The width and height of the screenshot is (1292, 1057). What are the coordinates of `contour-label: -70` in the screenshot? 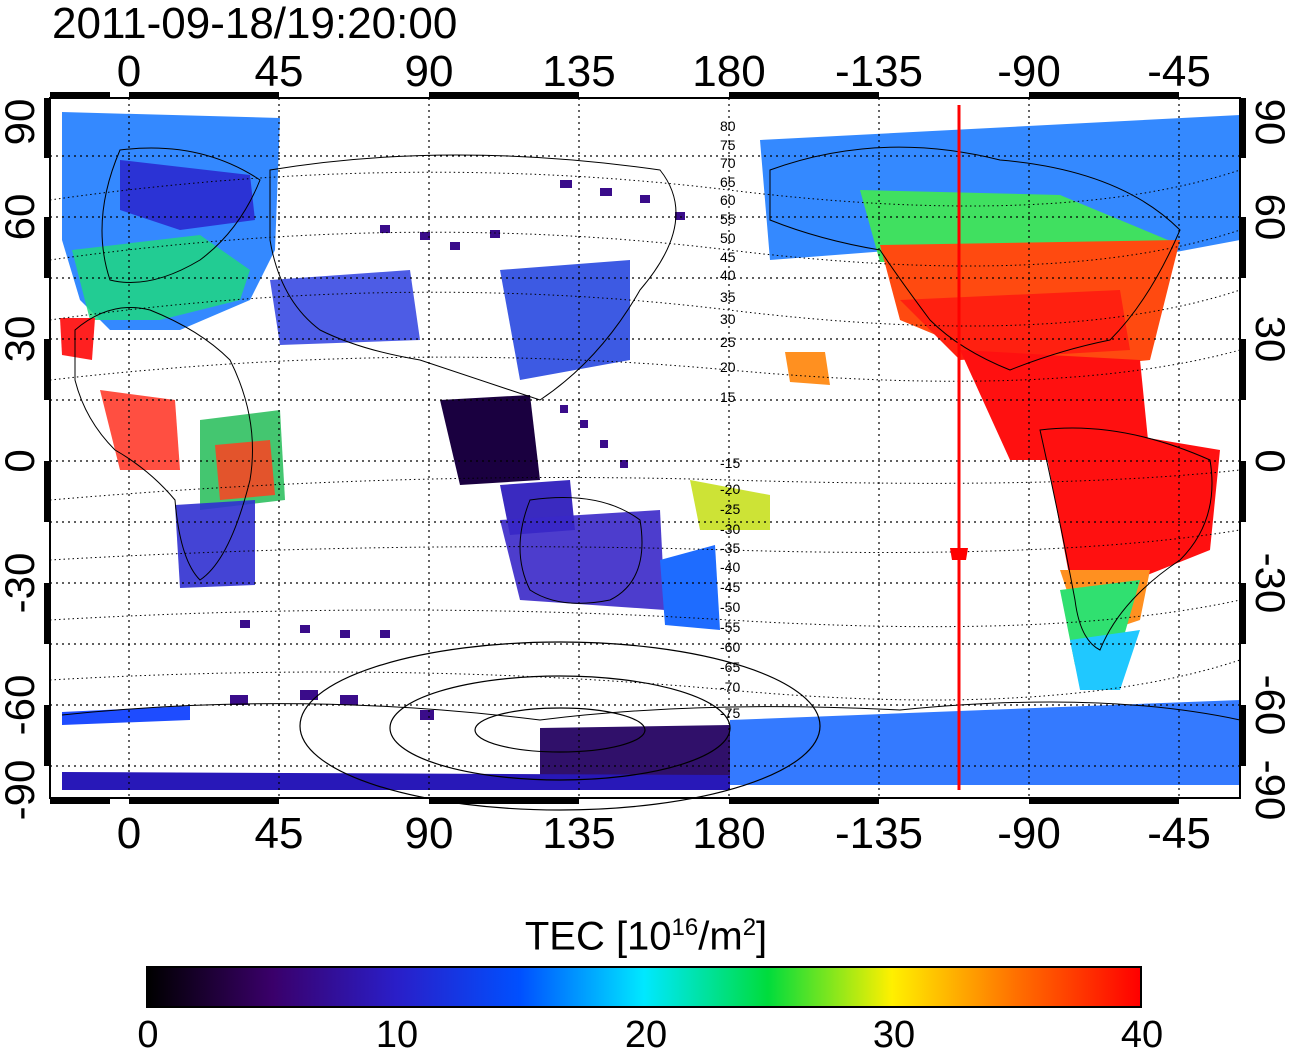 It's located at (730, 687).